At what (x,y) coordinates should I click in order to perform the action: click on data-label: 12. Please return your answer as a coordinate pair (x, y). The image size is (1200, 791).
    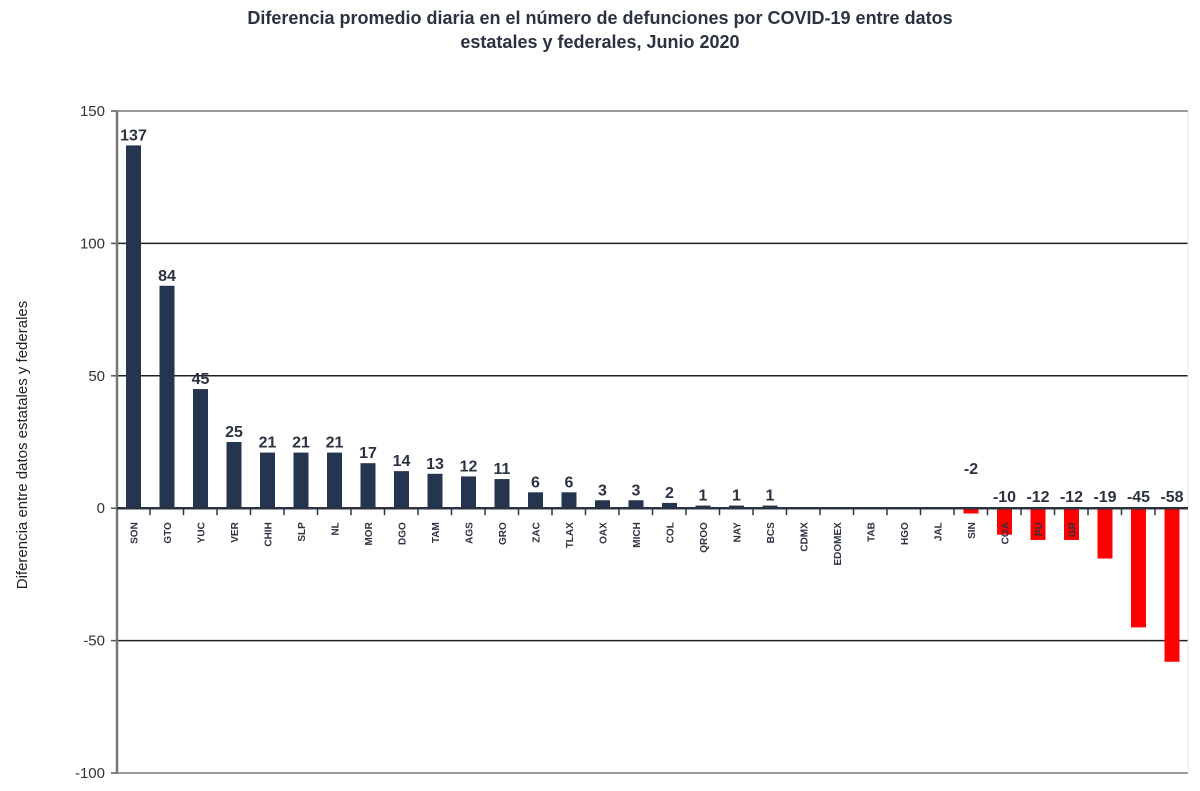
    Looking at the image, I should click on (469, 466).